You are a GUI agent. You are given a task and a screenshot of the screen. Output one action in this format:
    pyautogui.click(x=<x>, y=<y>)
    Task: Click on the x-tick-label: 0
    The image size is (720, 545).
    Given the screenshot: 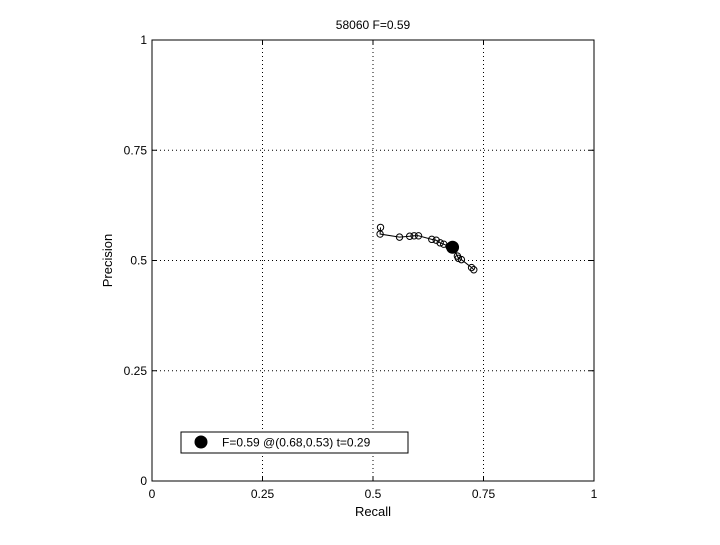 What is the action you would take?
    pyautogui.click(x=152, y=494)
    